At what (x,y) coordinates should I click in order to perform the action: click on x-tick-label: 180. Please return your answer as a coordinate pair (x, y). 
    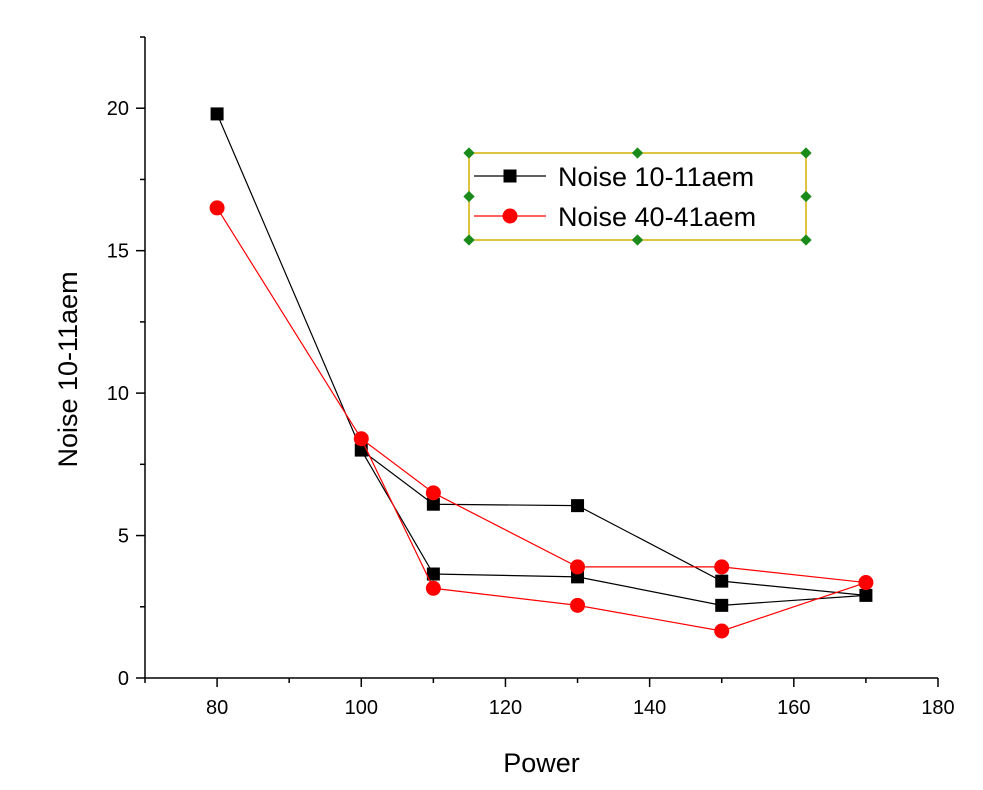
    Looking at the image, I should click on (937, 708).